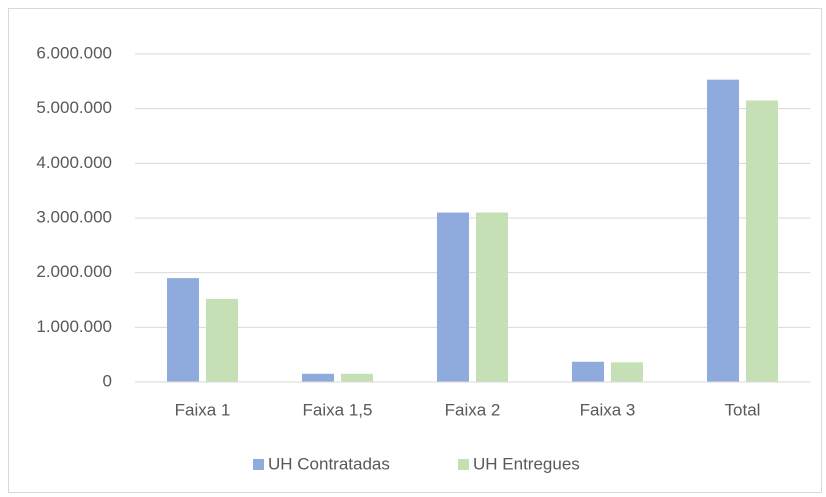 The height and width of the screenshot is (497, 826). What do you see at coordinates (203, 409) in the screenshot?
I see `x-tick-label: Faixa 1` at bounding box center [203, 409].